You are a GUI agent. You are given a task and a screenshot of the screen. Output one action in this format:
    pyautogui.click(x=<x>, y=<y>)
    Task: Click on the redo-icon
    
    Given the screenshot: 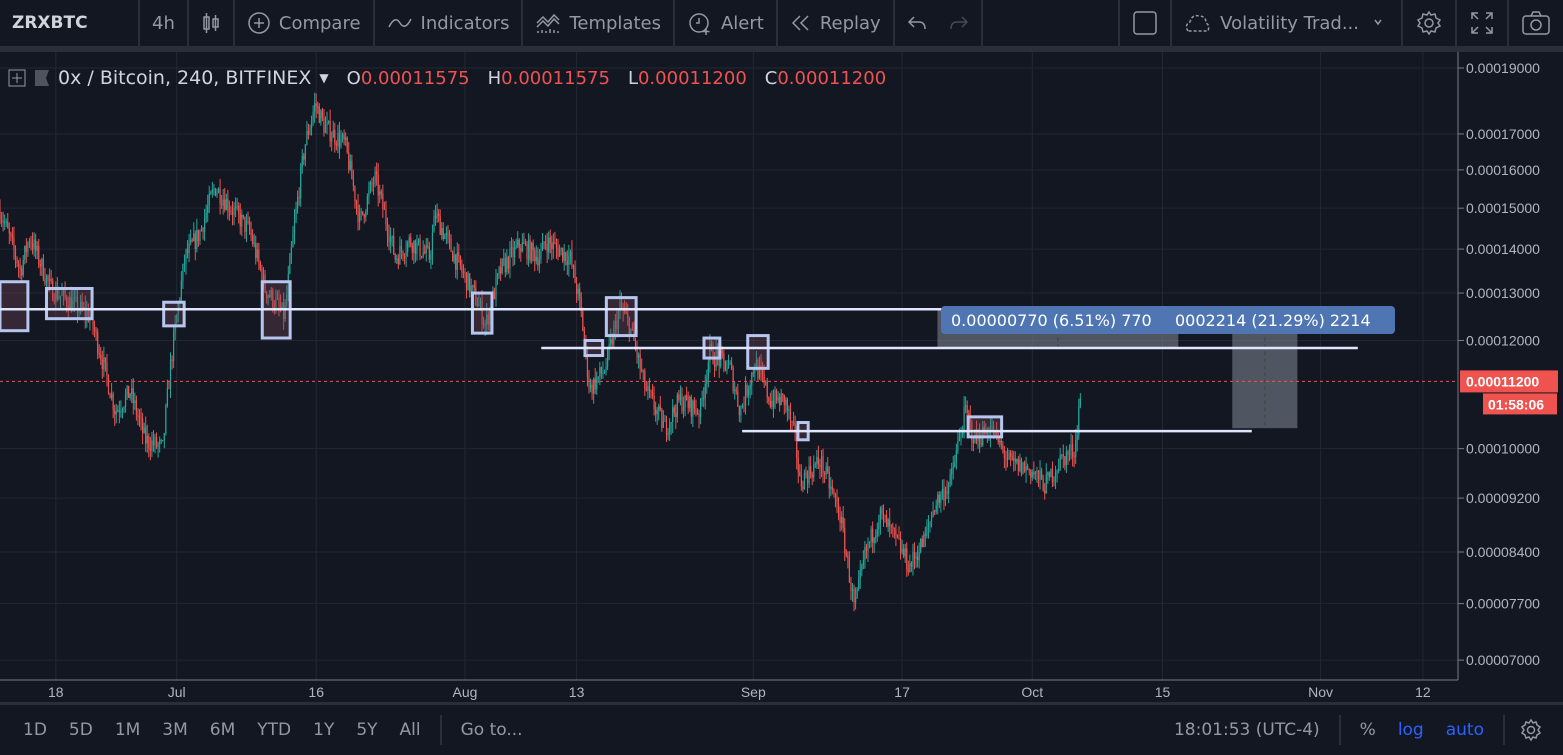 What is the action you would take?
    pyautogui.click(x=959, y=23)
    